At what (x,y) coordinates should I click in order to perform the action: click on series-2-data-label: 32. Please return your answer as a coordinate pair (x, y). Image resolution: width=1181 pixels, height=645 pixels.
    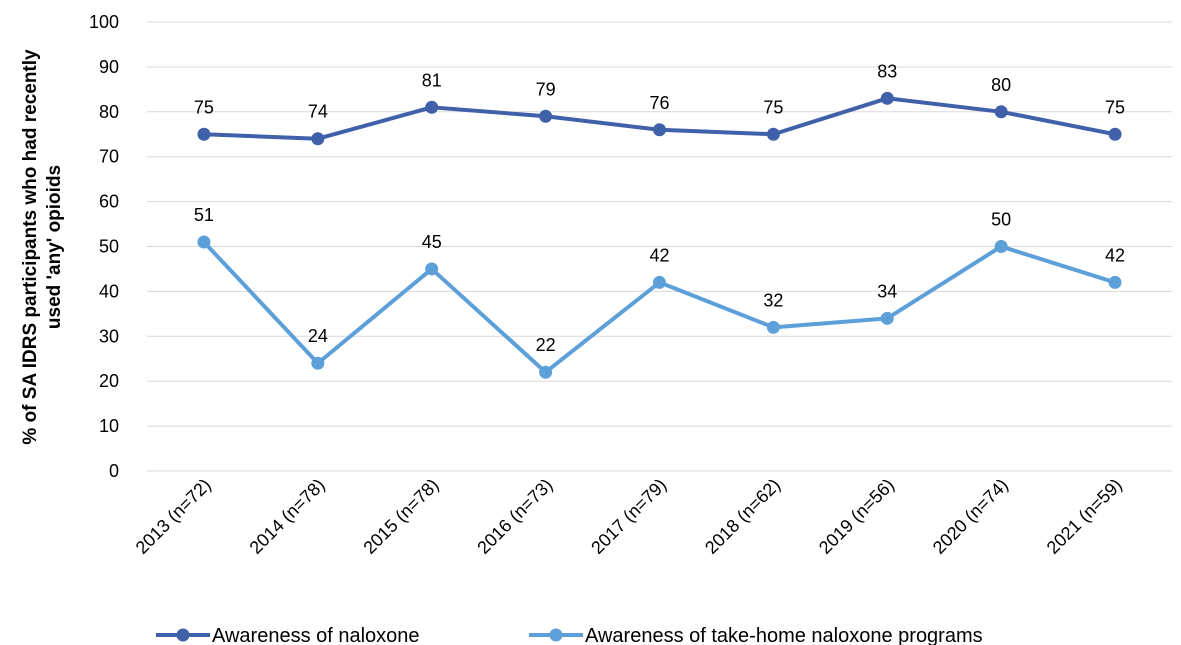
    Looking at the image, I should click on (773, 300).